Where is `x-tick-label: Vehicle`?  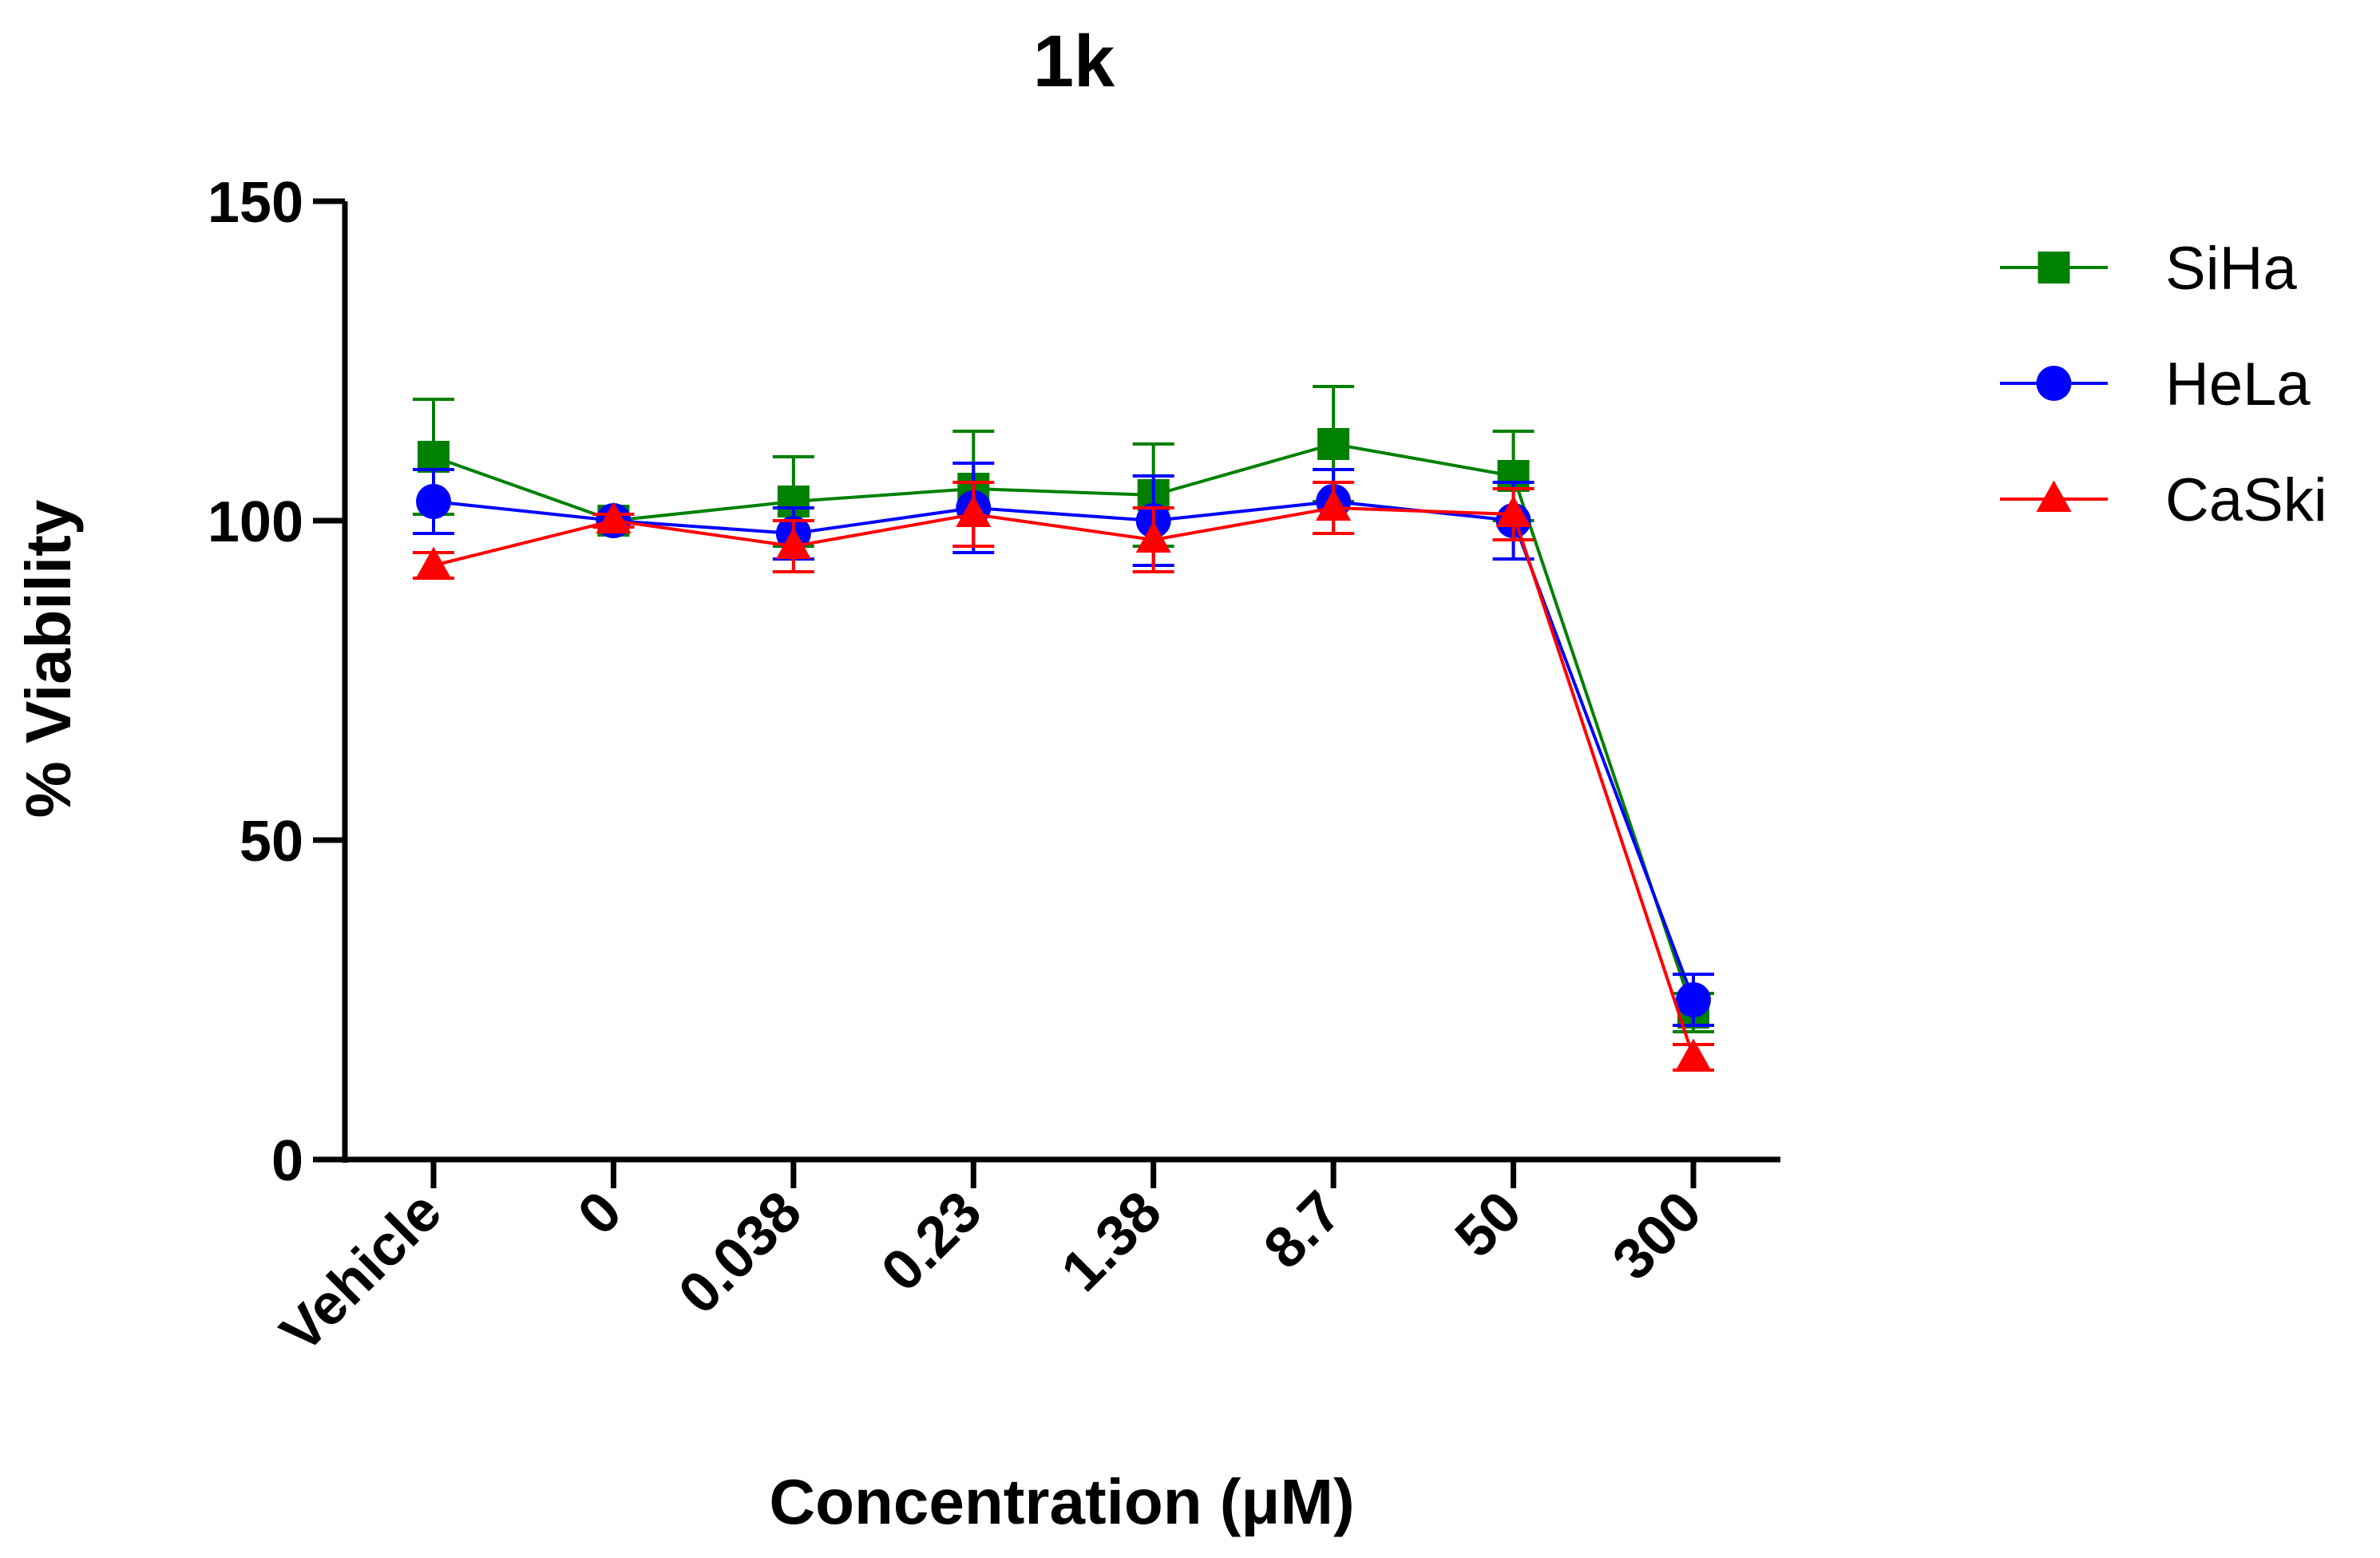 x-tick-label: Vehicle is located at coordinates (360, 1272).